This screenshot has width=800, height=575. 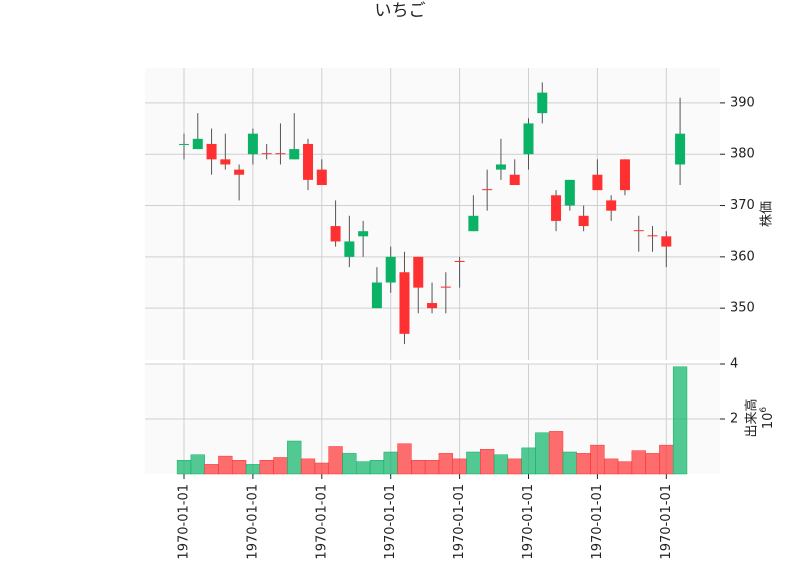 I want to click on volume-offset: 106, so click(x=767, y=418).